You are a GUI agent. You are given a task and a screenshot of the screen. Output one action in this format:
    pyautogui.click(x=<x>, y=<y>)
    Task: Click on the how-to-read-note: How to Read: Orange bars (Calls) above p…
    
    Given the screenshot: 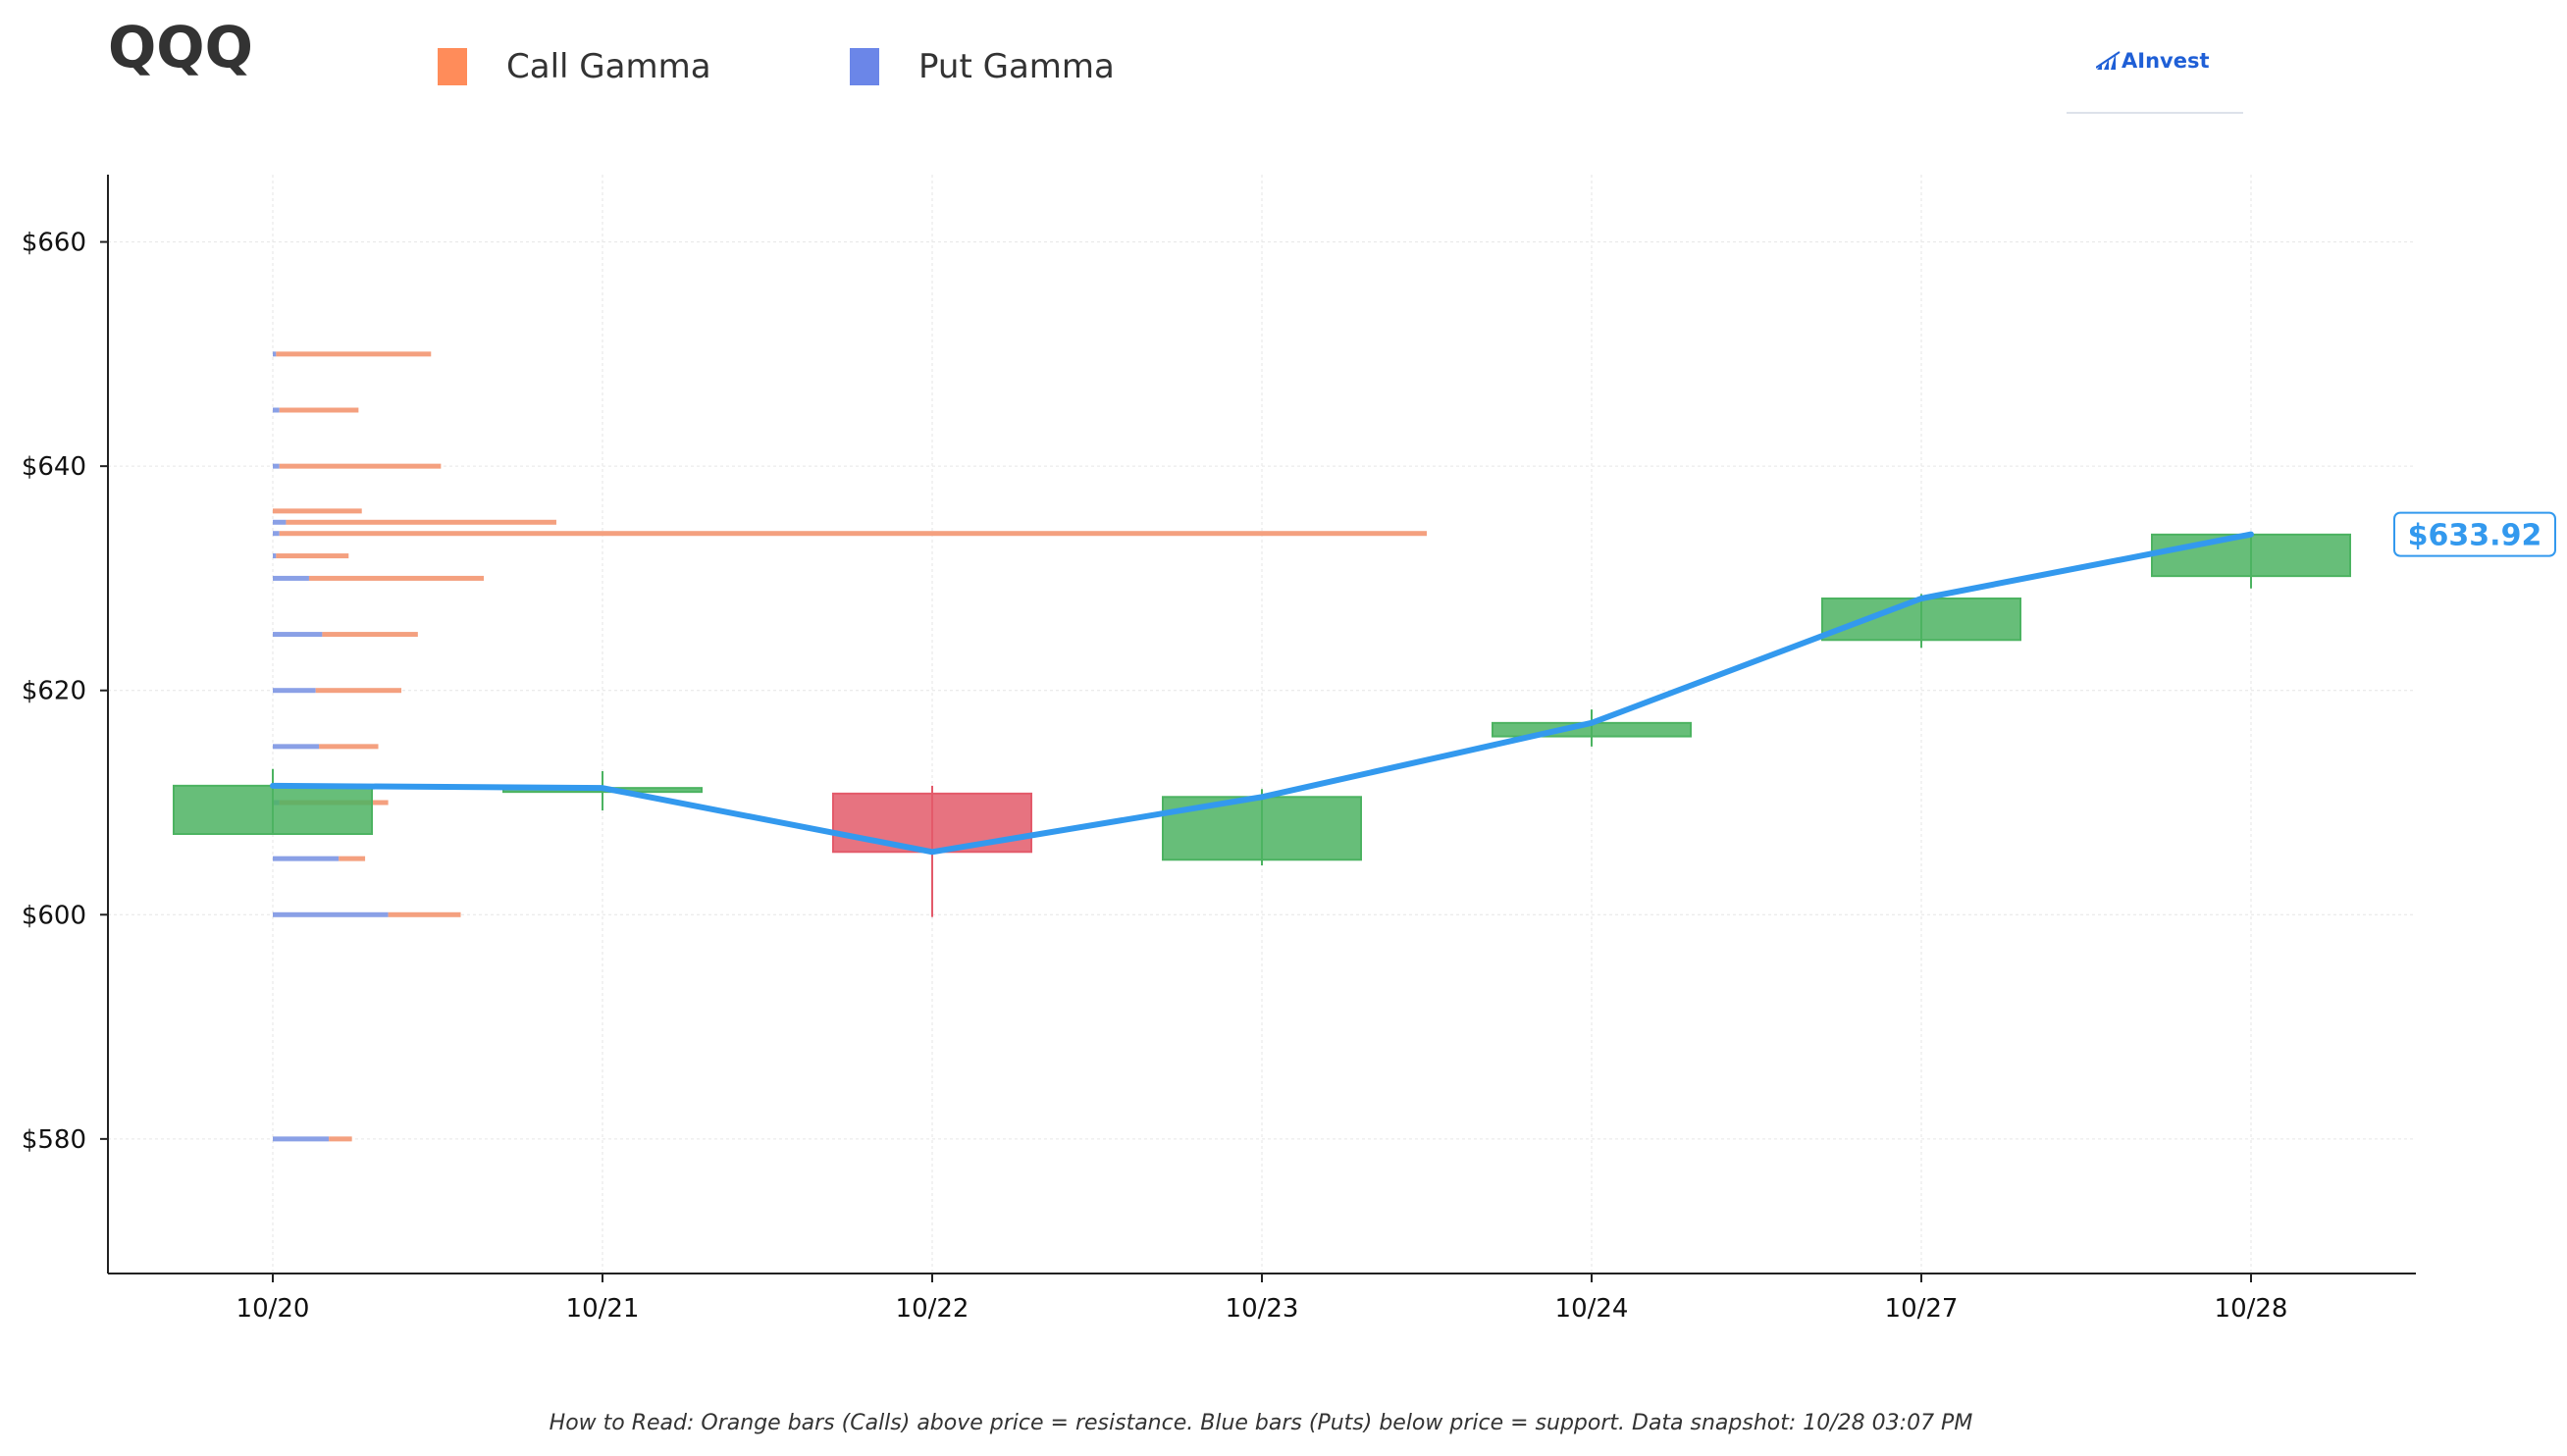 What is the action you would take?
    pyautogui.click(x=1261, y=1423)
    